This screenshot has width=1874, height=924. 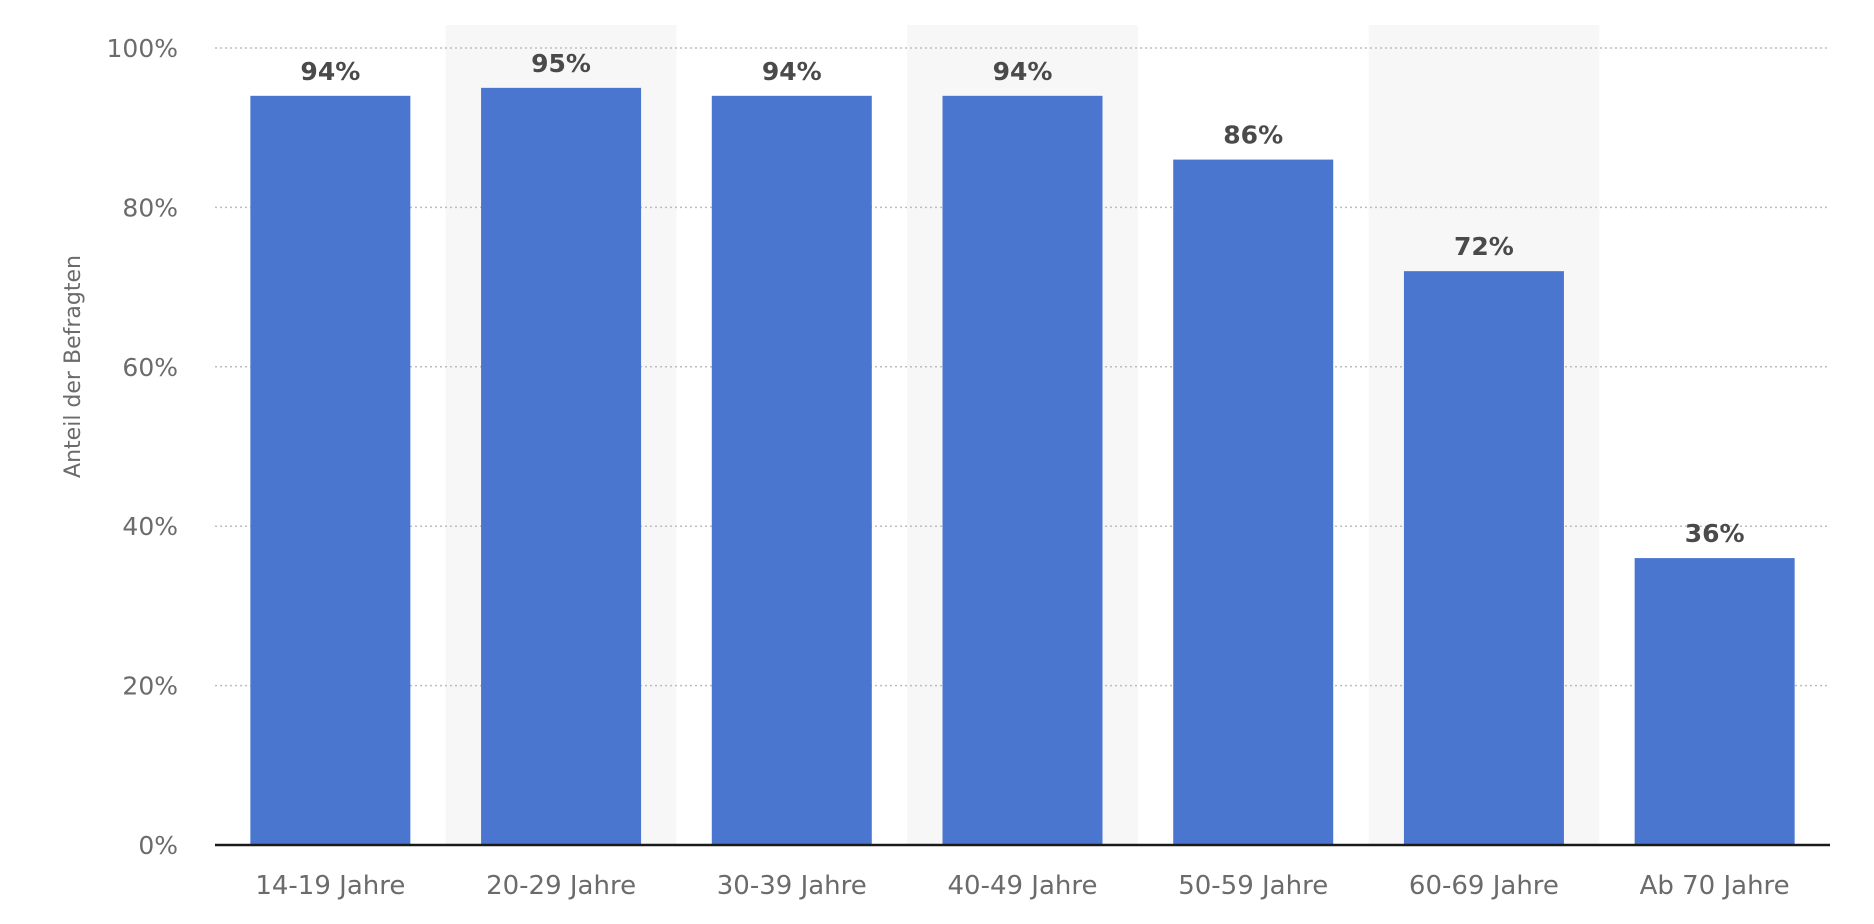 I want to click on y-tick-label: 100%, so click(x=142, y=48).